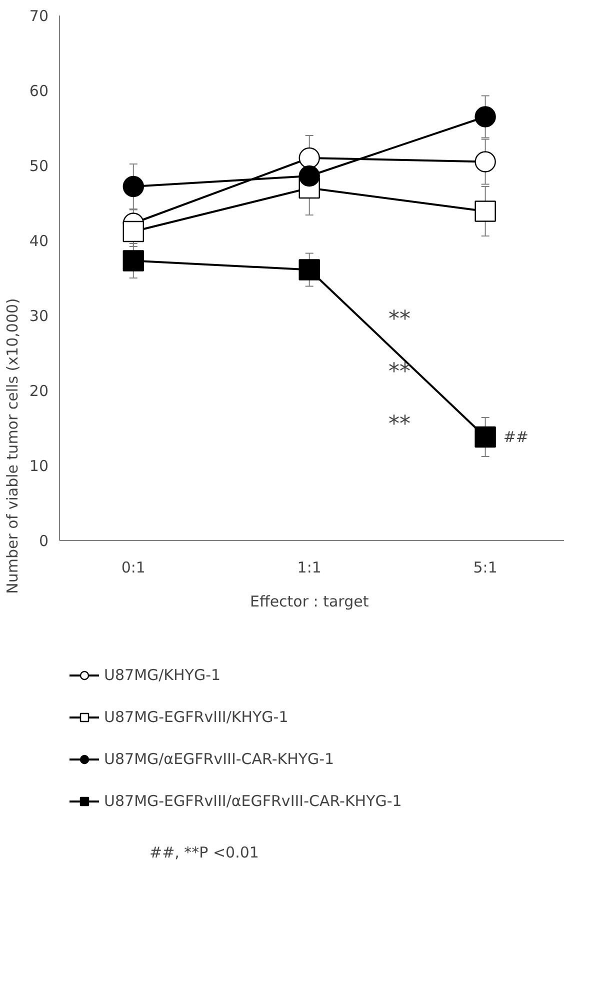  I want to click on y-tick-label: 60, so click(39, 91).